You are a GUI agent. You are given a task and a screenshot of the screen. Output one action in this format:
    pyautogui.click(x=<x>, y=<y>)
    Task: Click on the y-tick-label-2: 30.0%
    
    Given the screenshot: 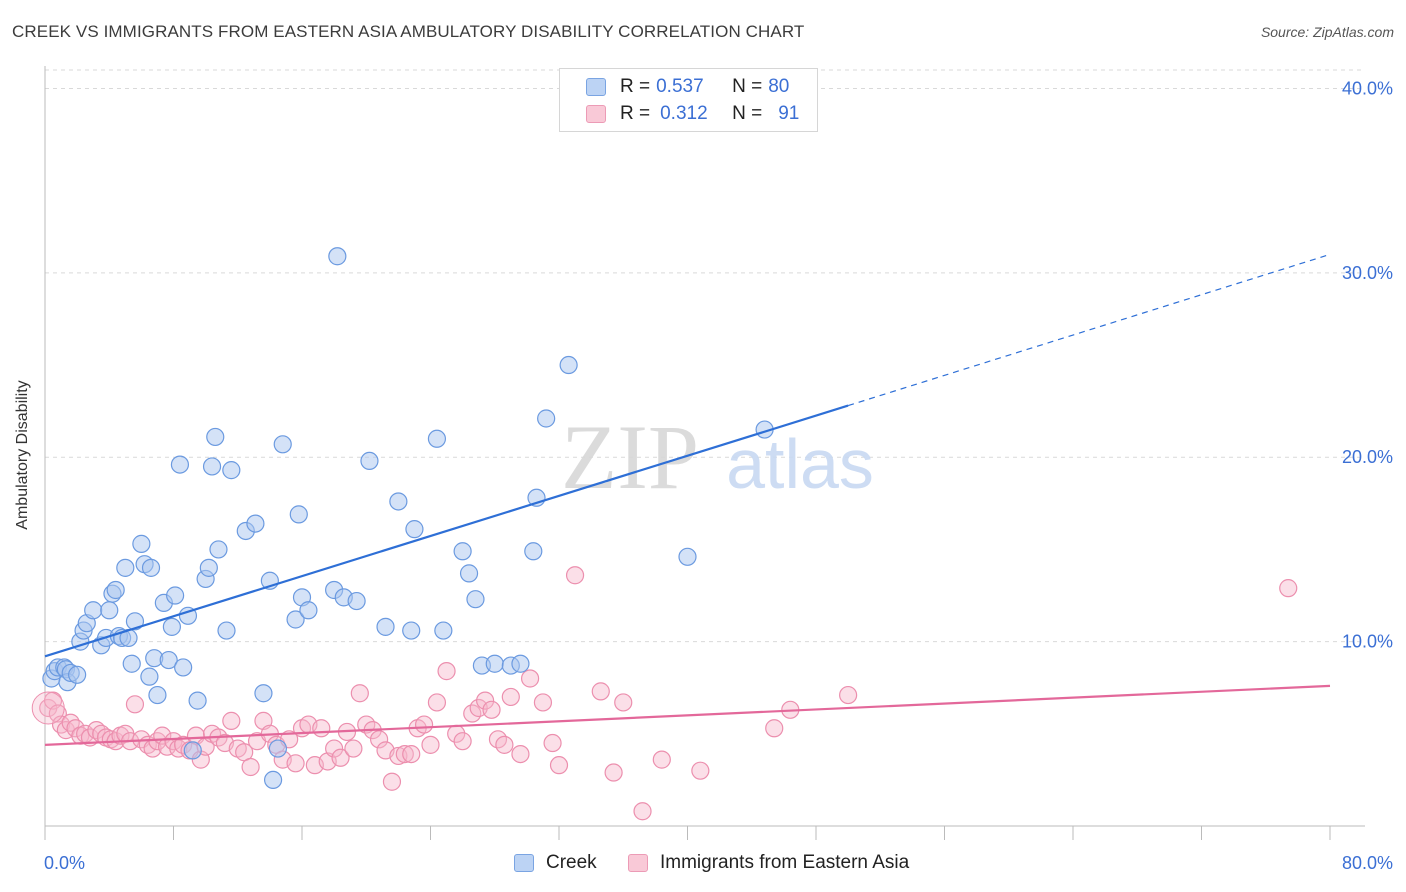 What is the action you would take?
    pyautogui.click(x=1367, y=273)
    